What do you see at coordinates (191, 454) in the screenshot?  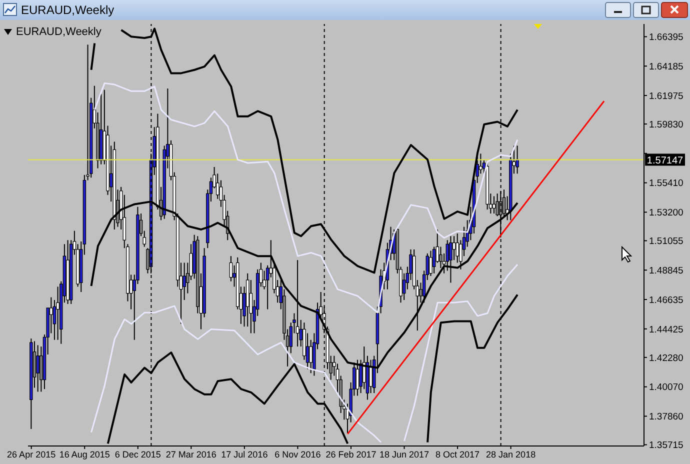 I see `x-tick-label: 27 Mar 2016` at bounding box center [191, 454].